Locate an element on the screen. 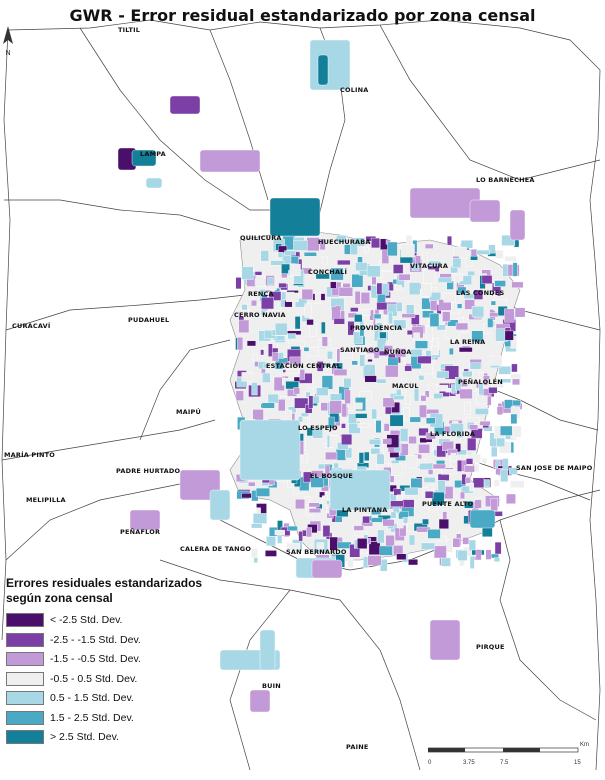 The width and height of the screenshot is (605, 780). comuna-label: ÑUÑOA is located at coordinates (398, 352).